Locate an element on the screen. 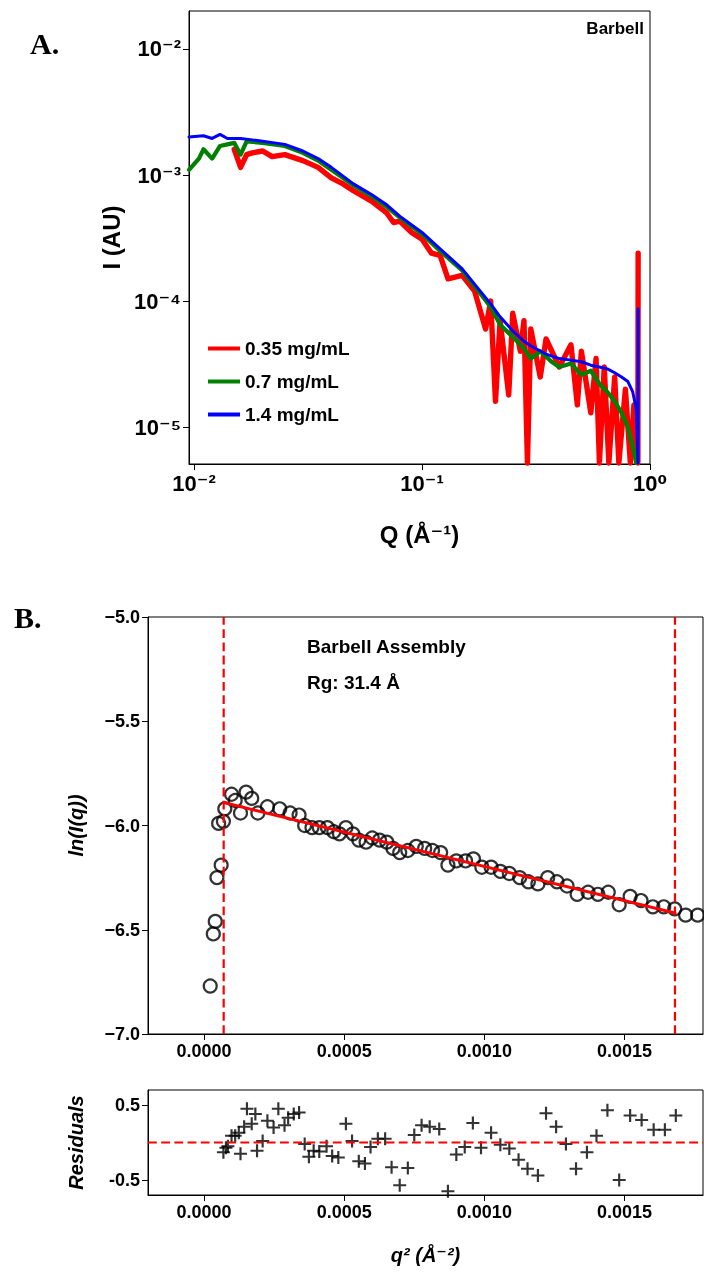 This screenshot has width=704, height=1278. y-tick-label: −5.0 is located at coordinates (122, 617).